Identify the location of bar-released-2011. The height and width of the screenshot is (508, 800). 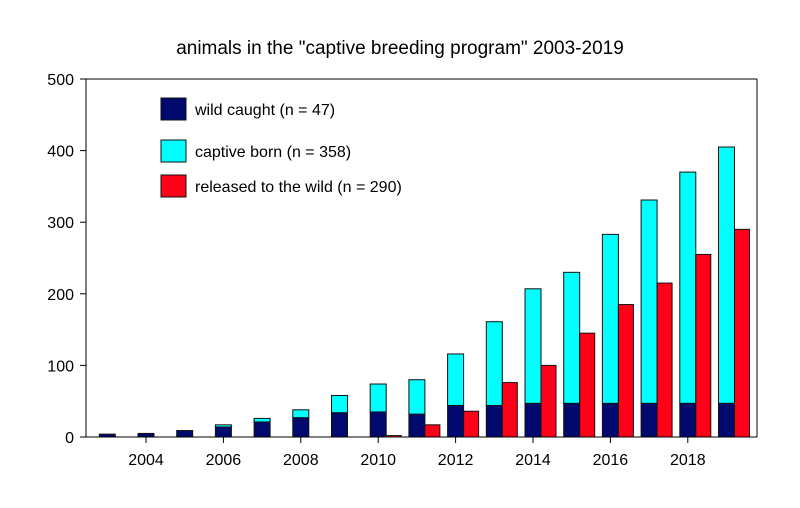
(432, 431).